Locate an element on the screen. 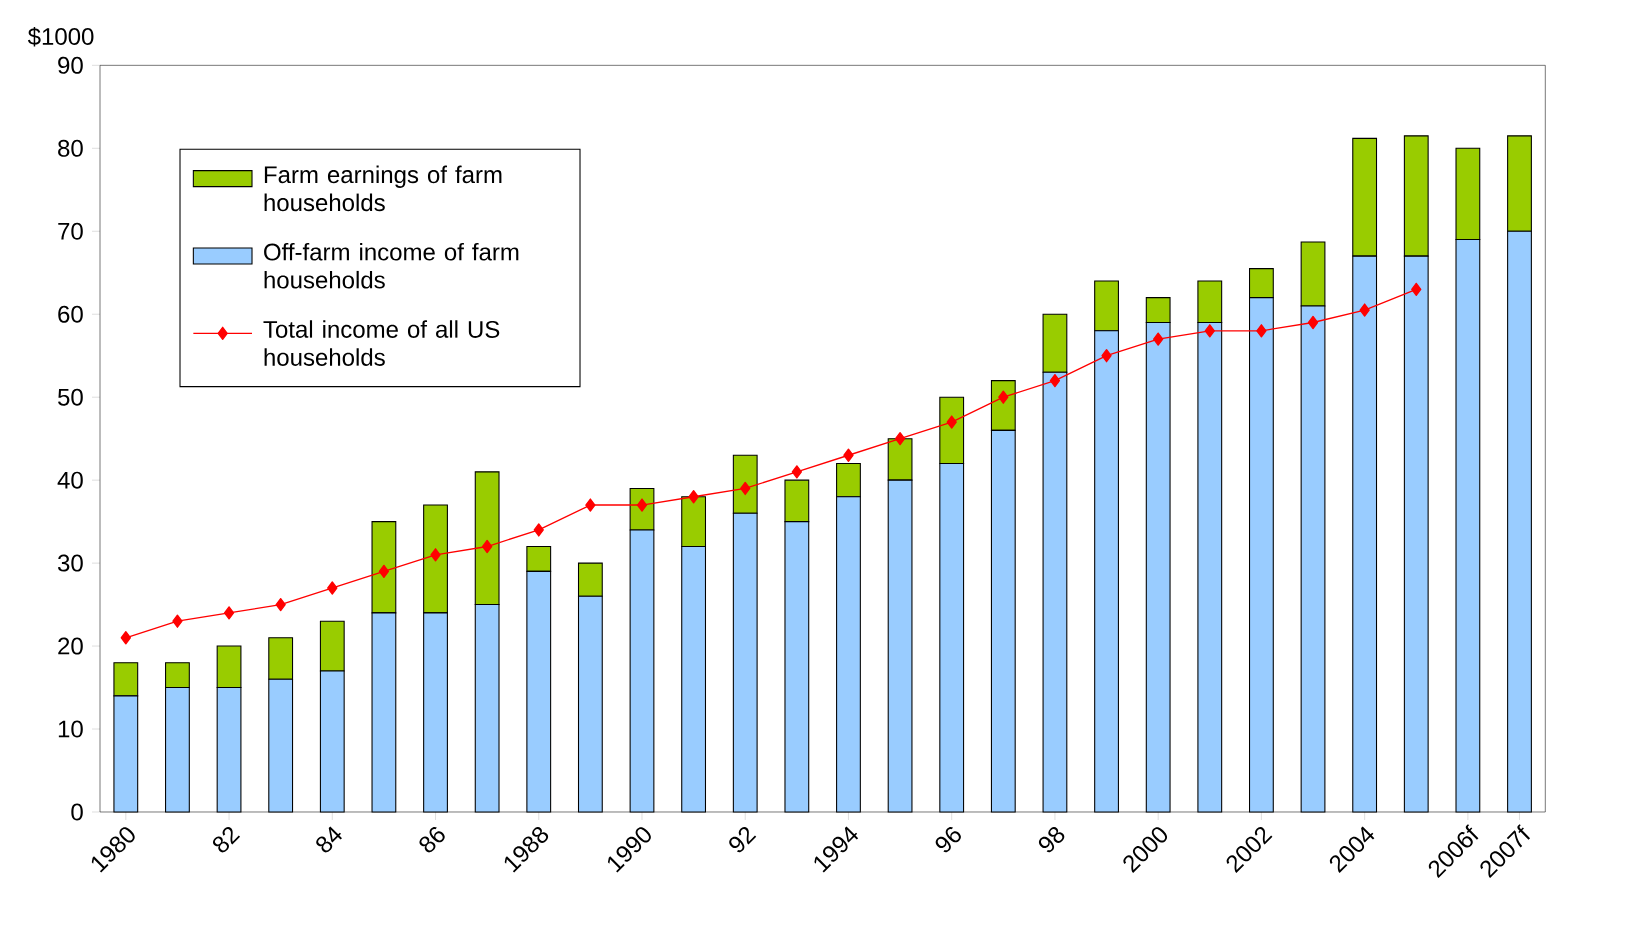 This screenshot has width=1640, height=949. x-tick-label: 86 is located at coordinates (432, 839).